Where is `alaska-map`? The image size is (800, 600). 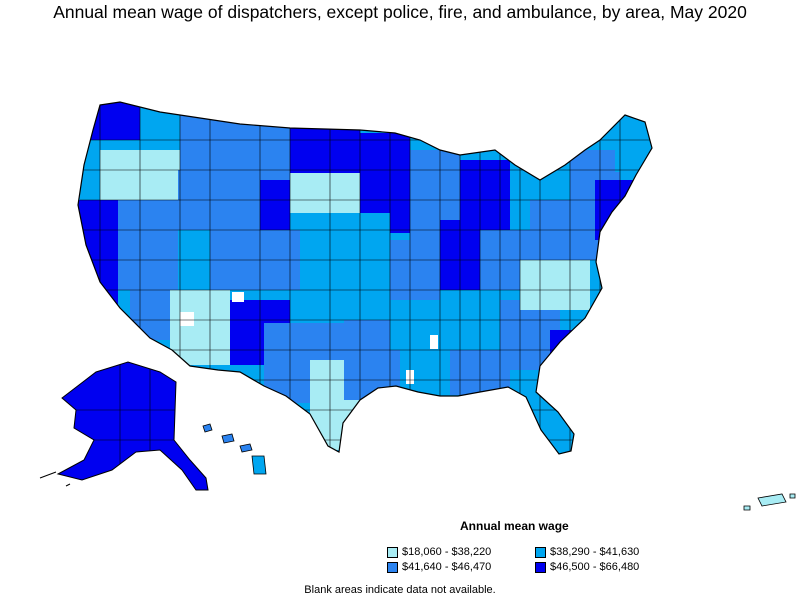 alaska-map is located at coordinates (124, 426).